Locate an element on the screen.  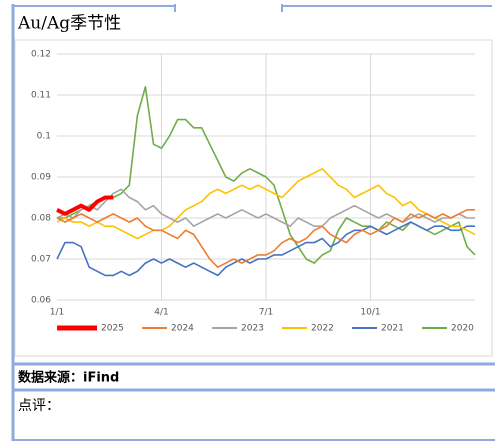
source: 数据来源：iFind is located at coordinates (68, 378).